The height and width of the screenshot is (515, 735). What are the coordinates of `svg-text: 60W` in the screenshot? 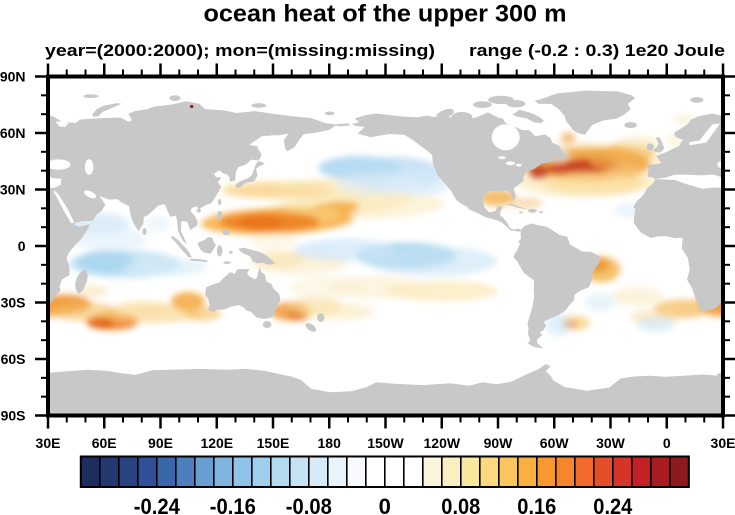 It's located at (555, 443).